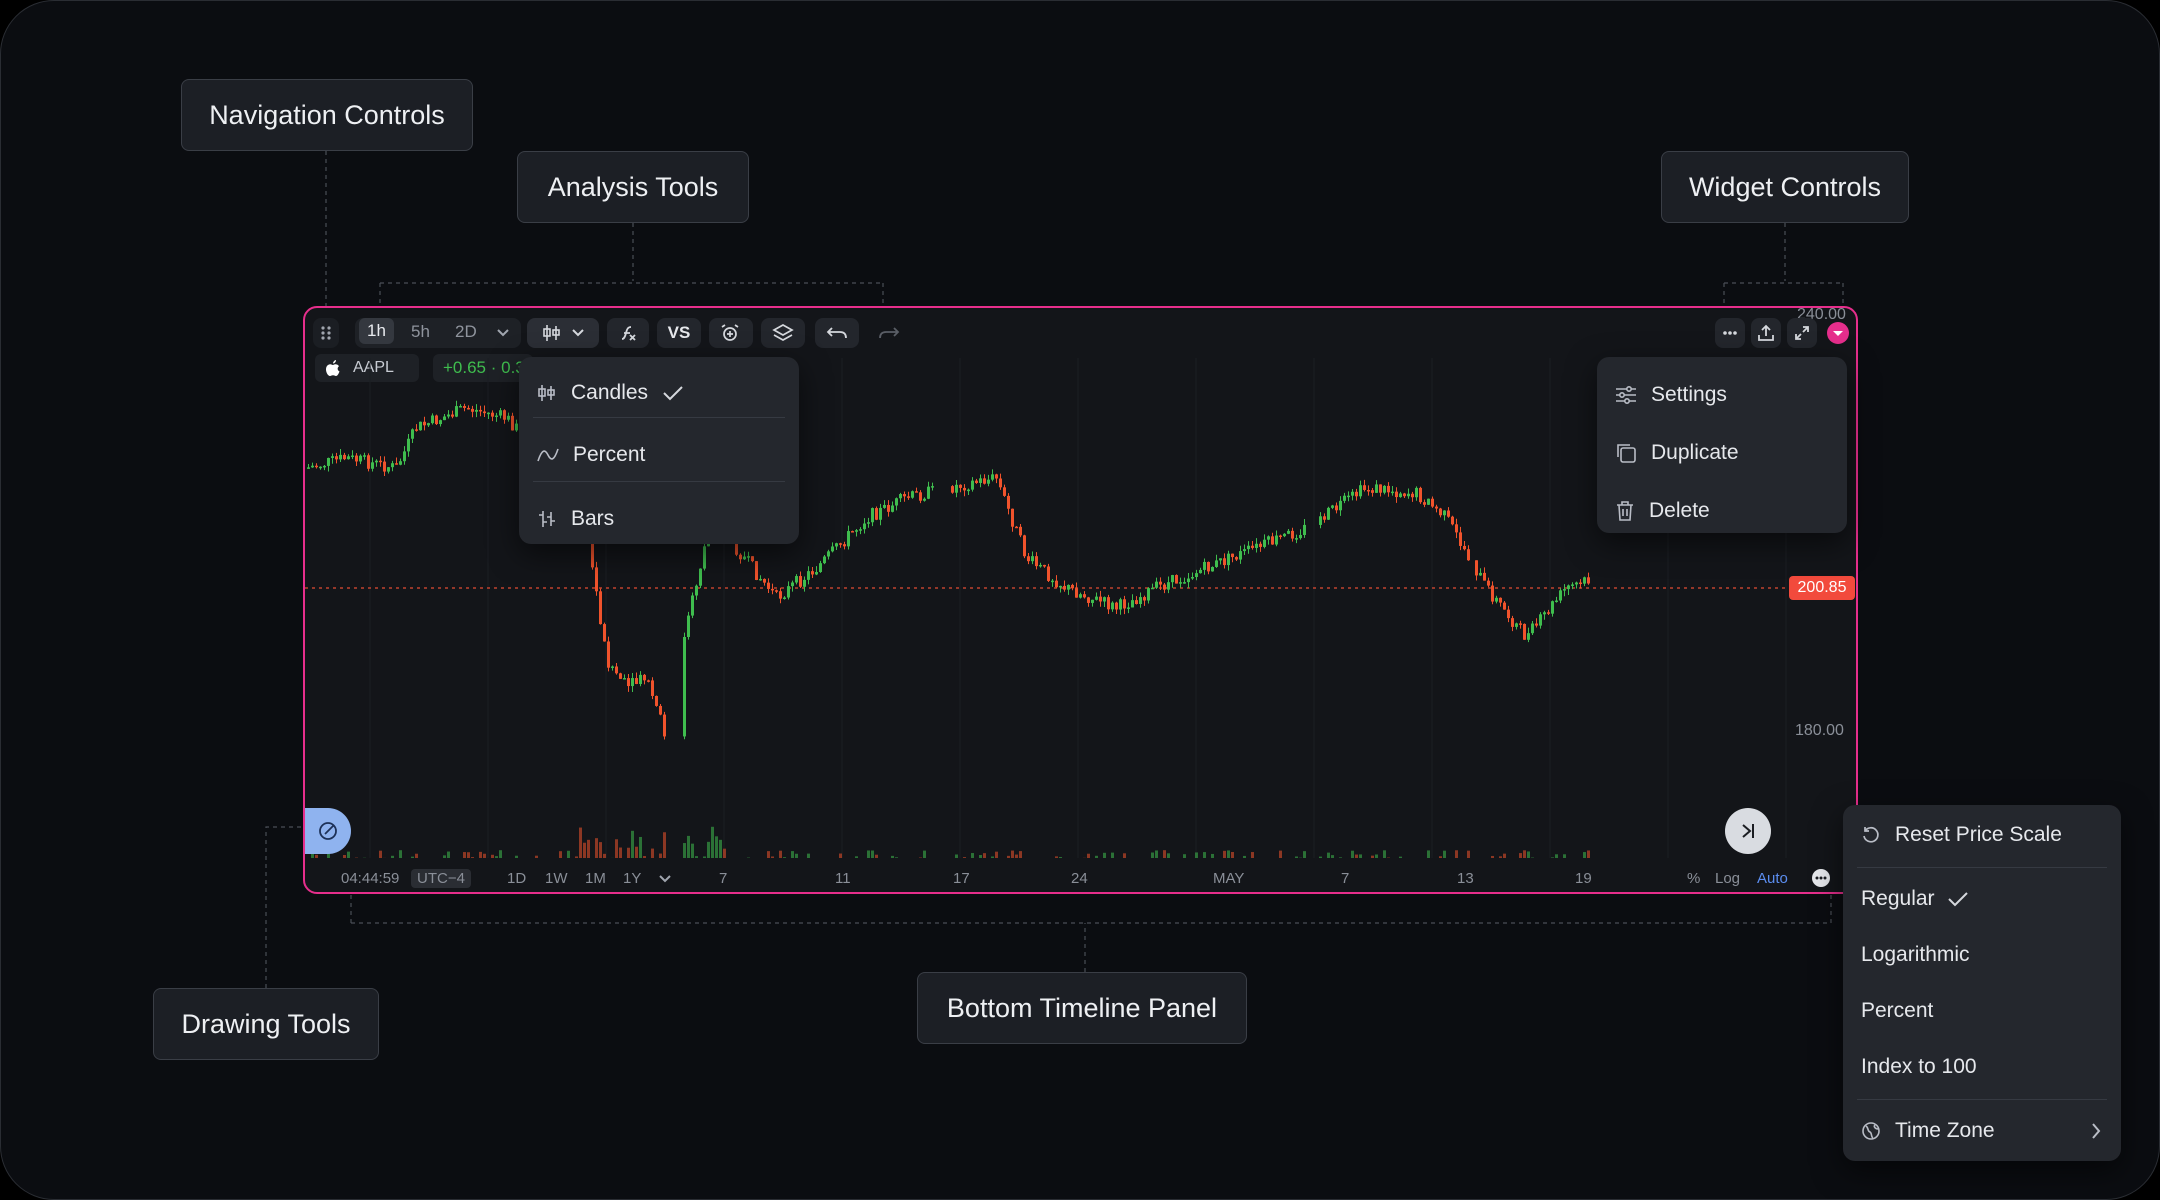 The image size is (2160, 1200). What do you see at coordinates (441, 878) in the screenshot?
I see `timezone-badge: UTC−4` at bounding box center [441, 878].